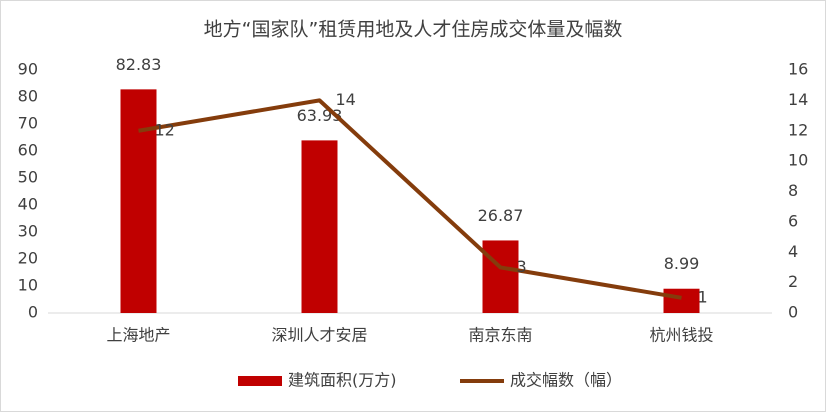  Describe the element at coordinates (28, 231) in the screenshot. I see `y-tick-label: 30` at that location.